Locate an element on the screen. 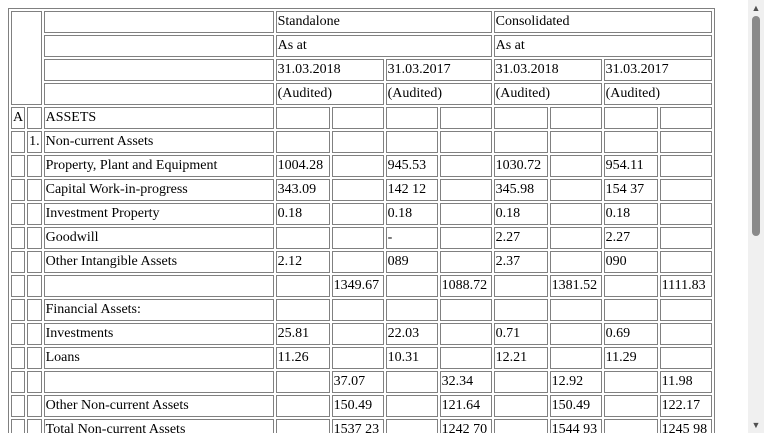  table-row: 37.07 32.34 12.92 11.98 is located at coordinates (361, 382).